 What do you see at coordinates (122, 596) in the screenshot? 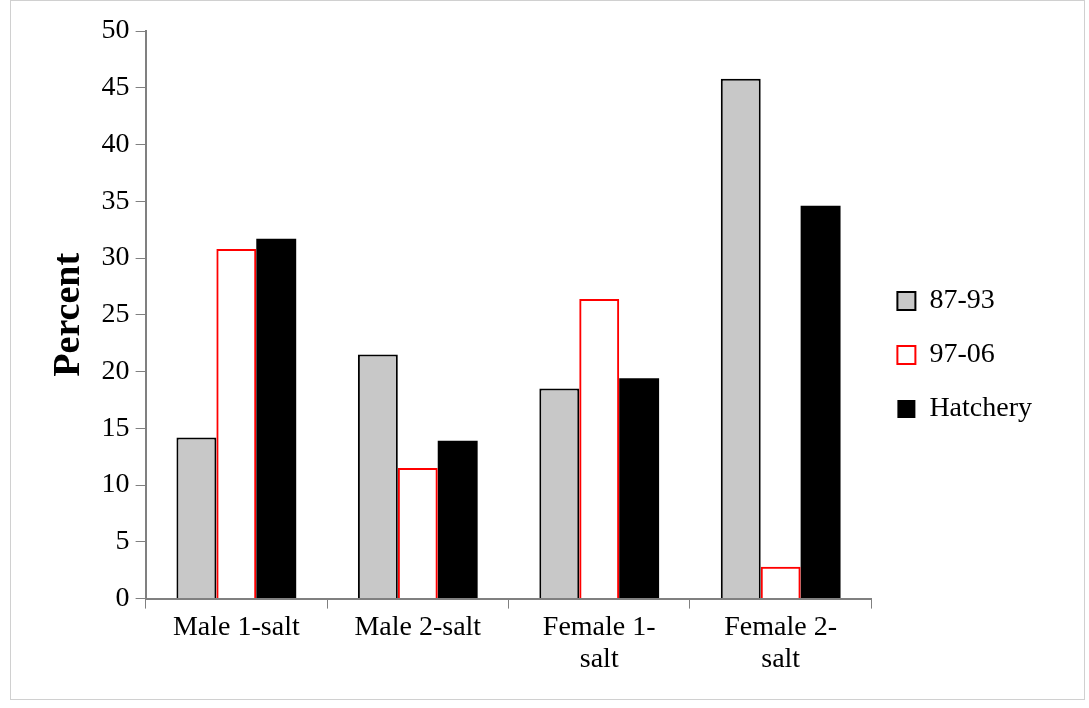
I see `y-tick-label: 0` at bounding box center [122, 596].